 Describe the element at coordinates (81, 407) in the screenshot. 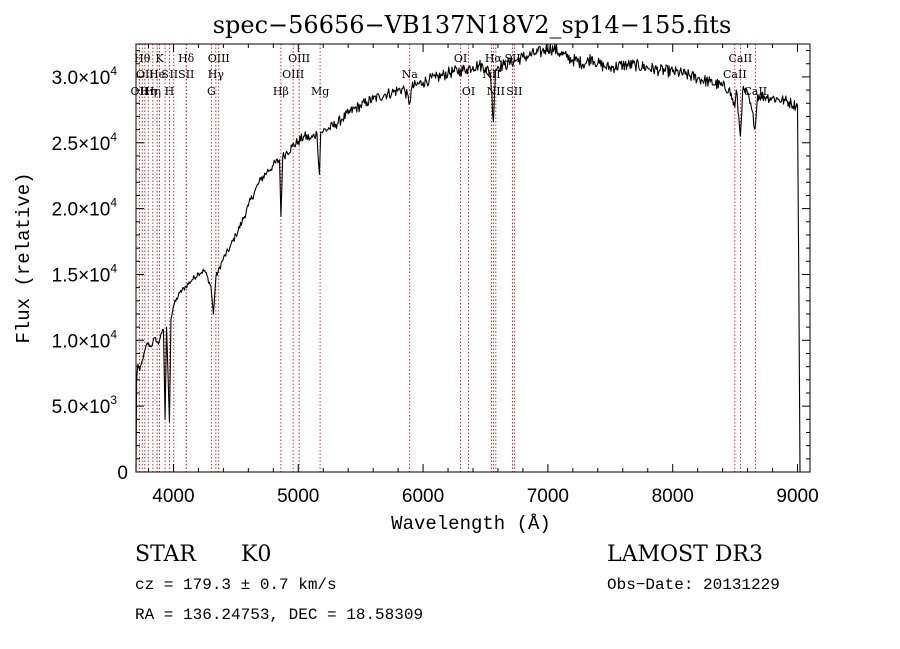

I see `y-tick-mantissa: 5.0×10` at that location.